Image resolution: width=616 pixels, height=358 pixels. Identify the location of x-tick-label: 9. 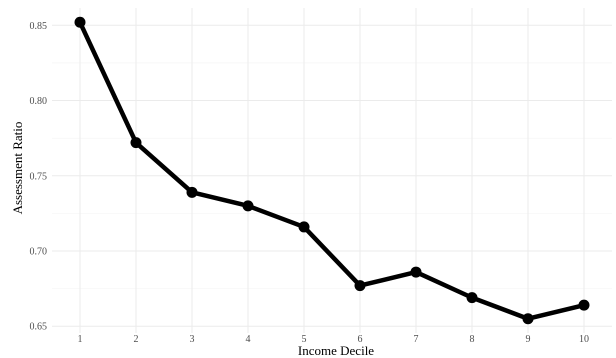
(528, 339).